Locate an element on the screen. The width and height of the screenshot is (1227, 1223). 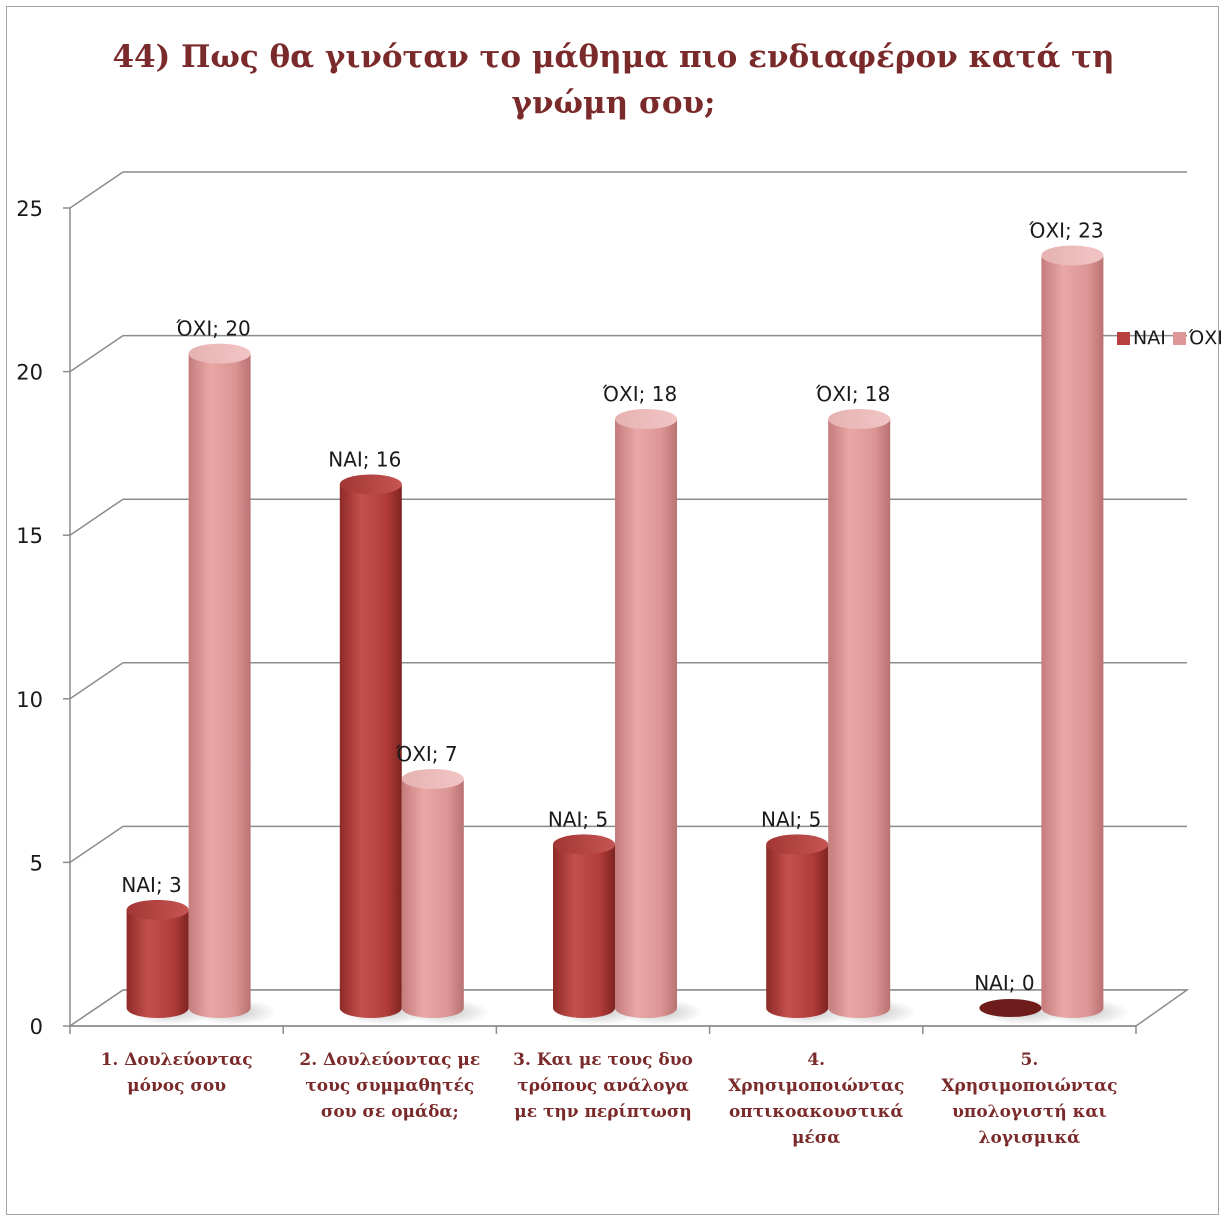
category-label: υπολογιστή και is located at coordinates (1029, 1112).